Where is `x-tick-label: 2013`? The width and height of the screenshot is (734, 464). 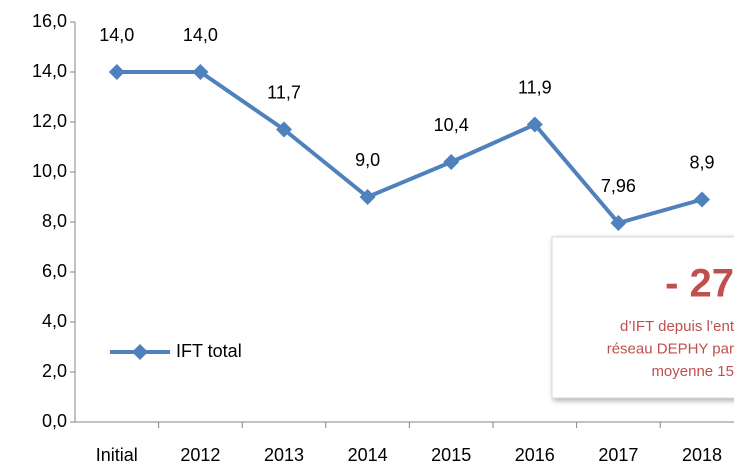 x-tick-label: 2013 is located at coordinates (284, 454).